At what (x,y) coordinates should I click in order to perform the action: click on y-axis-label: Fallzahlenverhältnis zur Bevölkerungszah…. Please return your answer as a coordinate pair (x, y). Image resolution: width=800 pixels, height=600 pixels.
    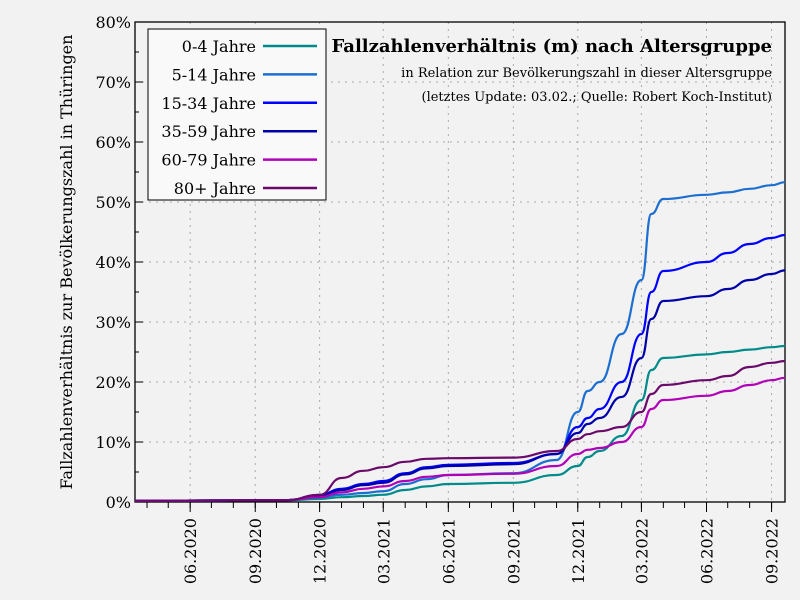
    Looking at the image, I should click on (66, 262).